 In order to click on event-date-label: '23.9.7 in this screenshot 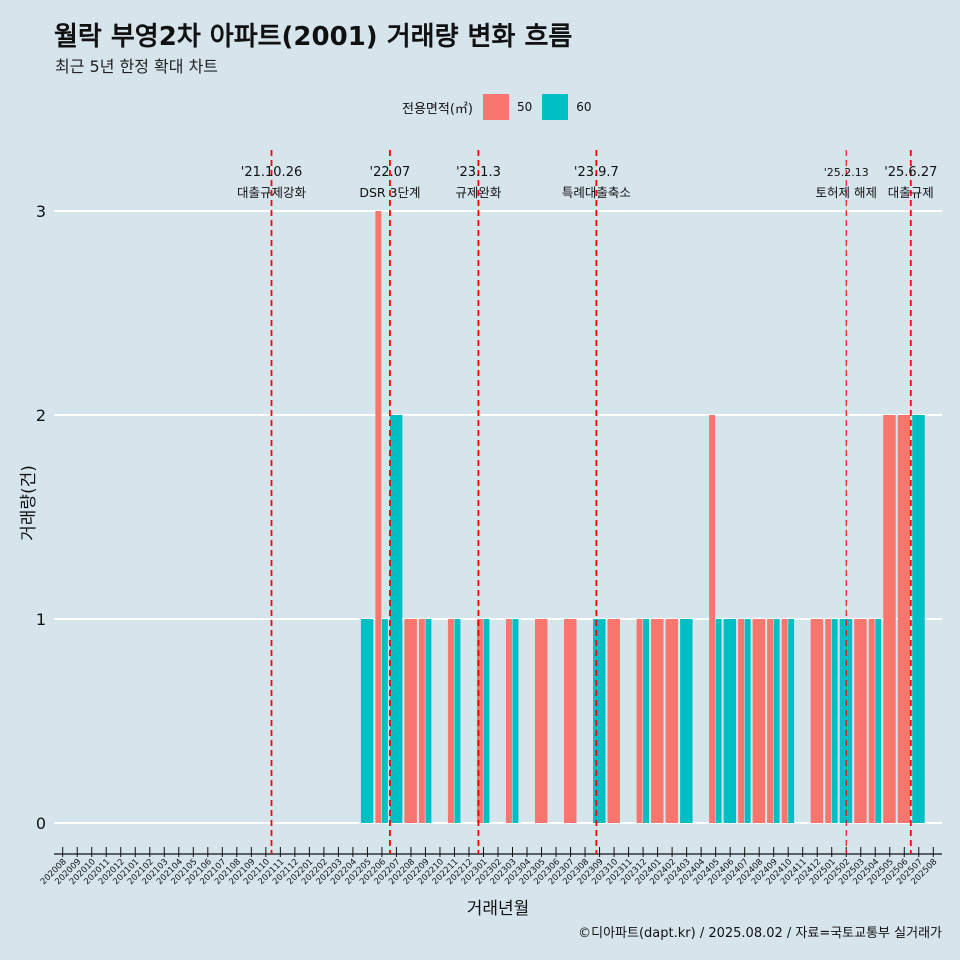, I will do `click(596, 172)`.